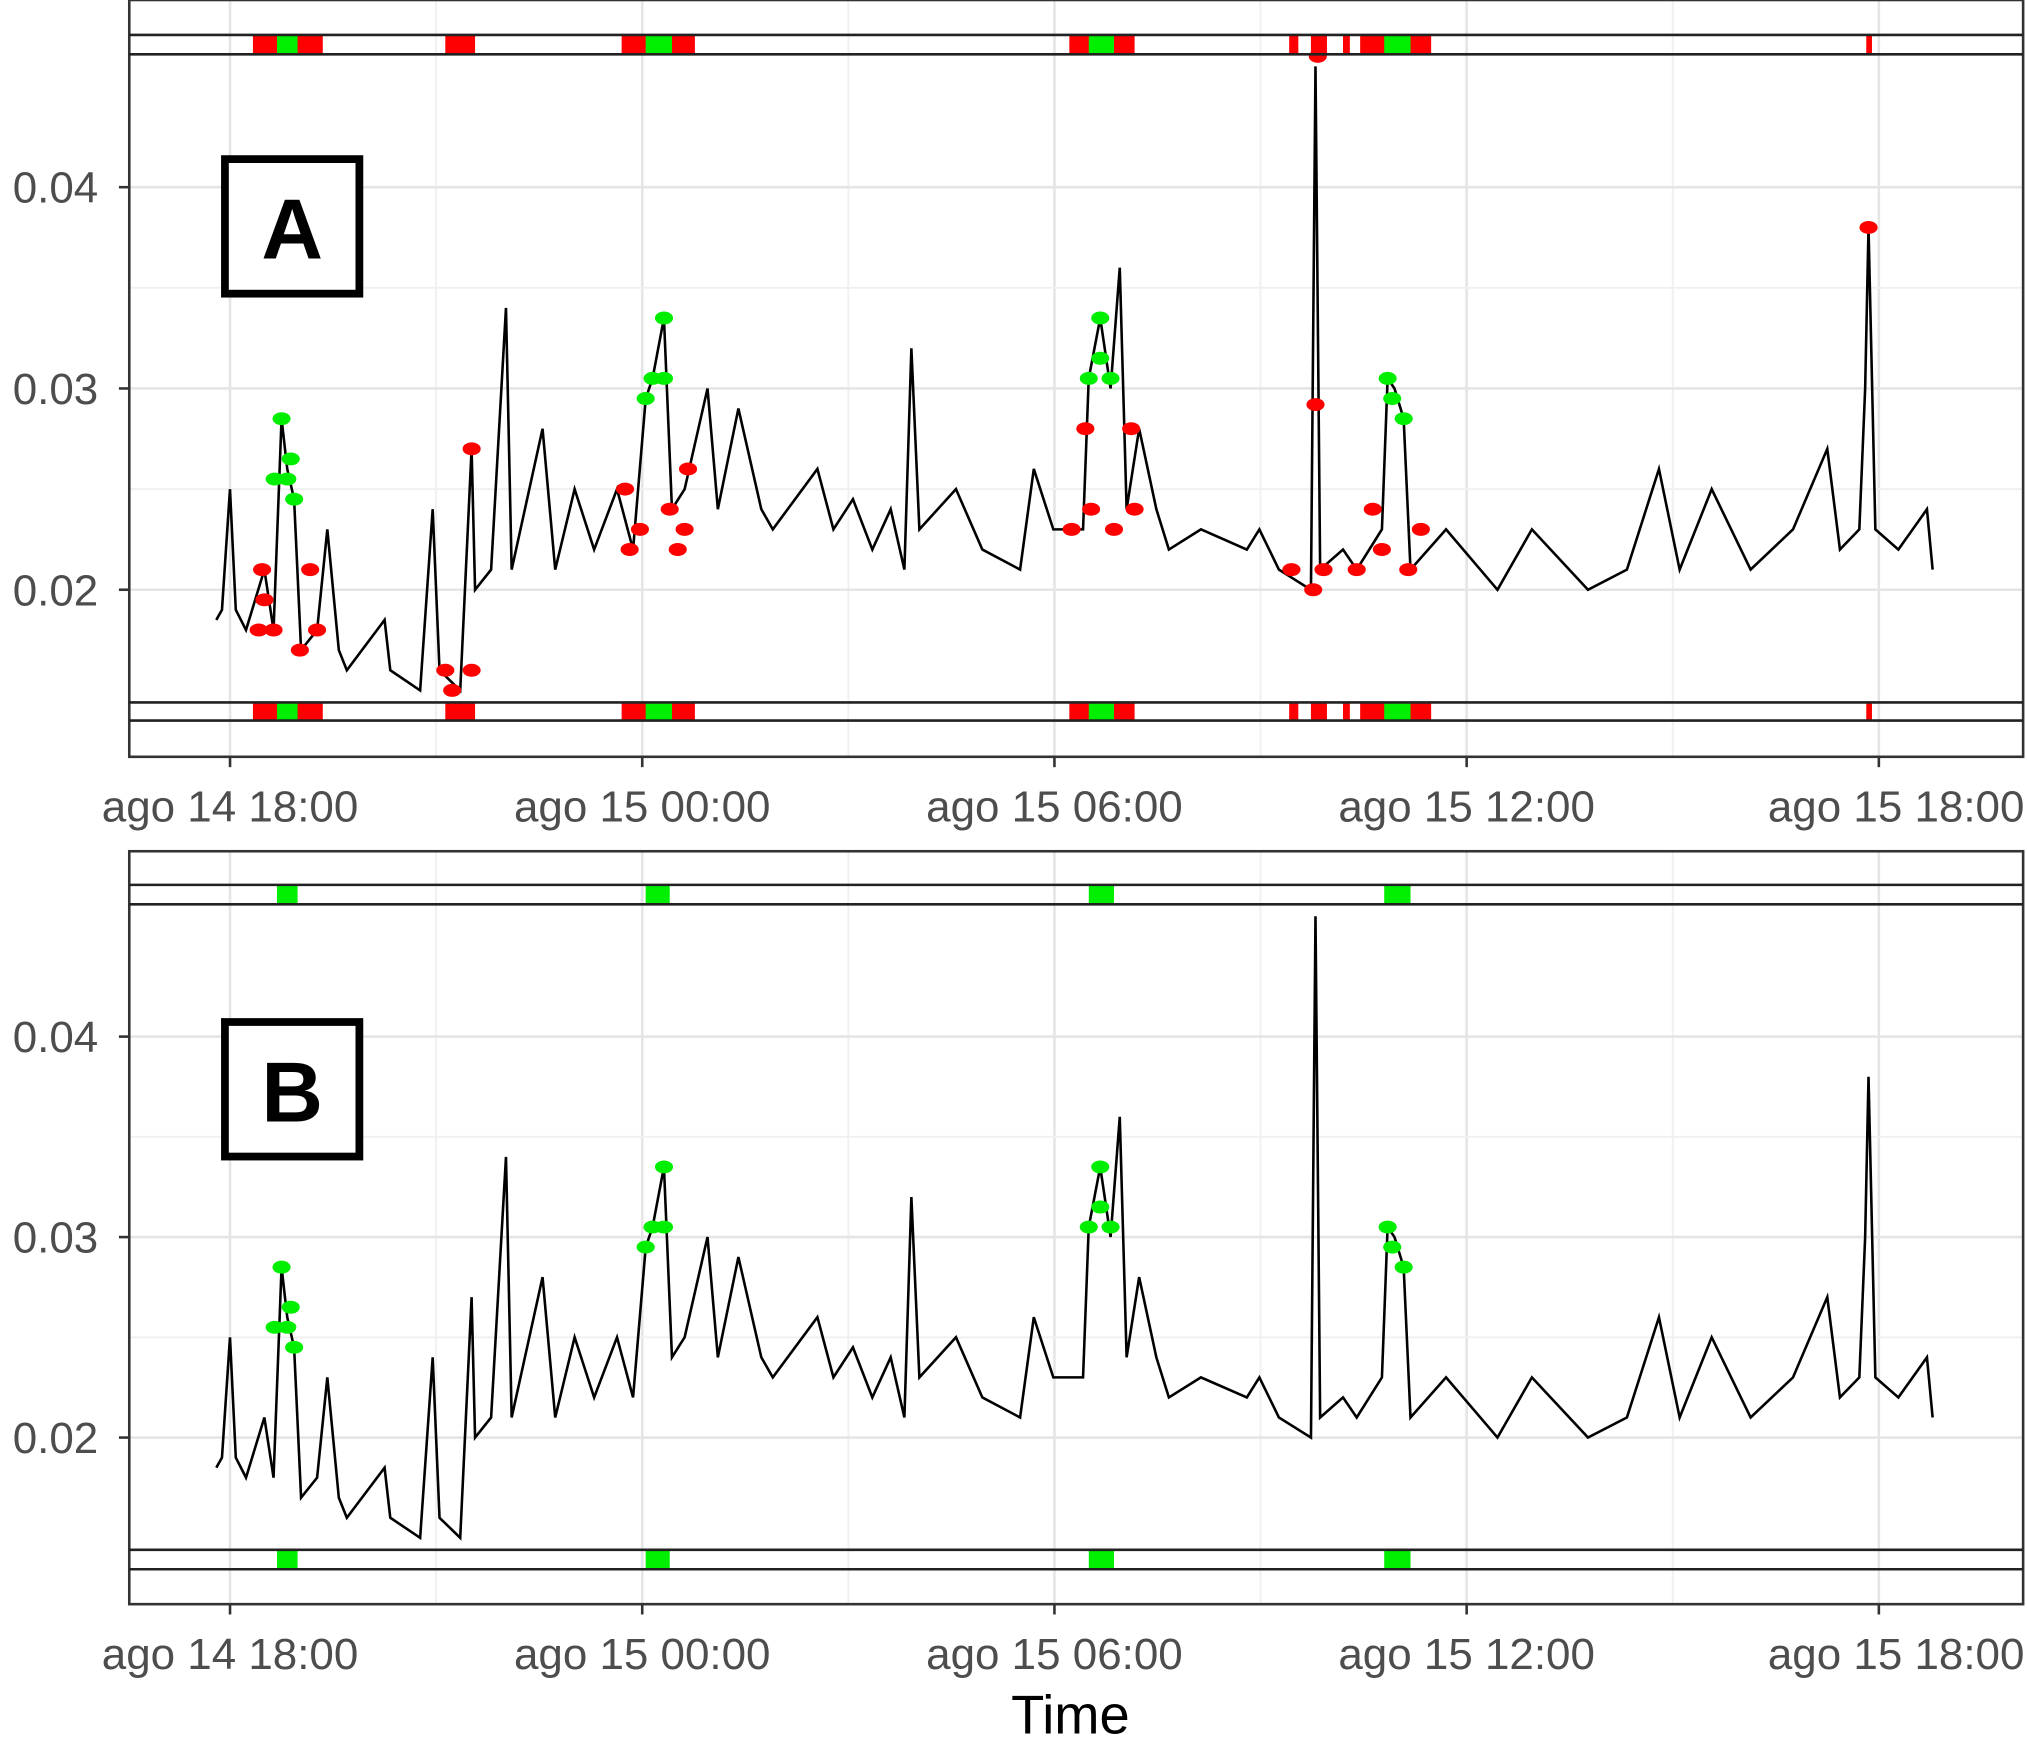 This screenshot has height=1740, width=2027. What do you see at coordinates (56, 590) in the screenshot?
I see `y-tick-label: 0.02` at bounding box center [56, 590].